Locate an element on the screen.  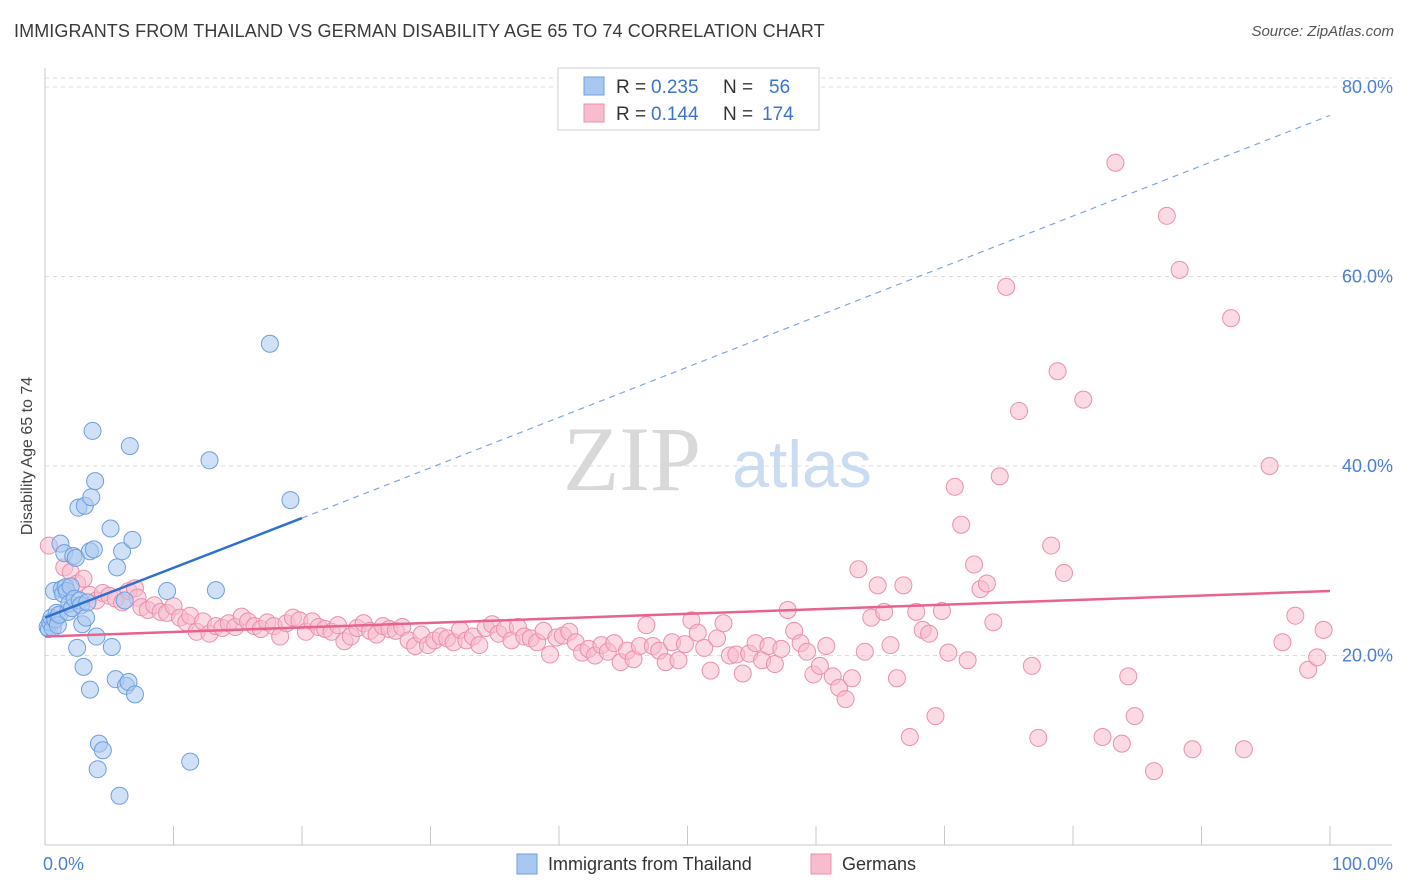
legend-thailand-swatch is located at coordinates (527, 864).